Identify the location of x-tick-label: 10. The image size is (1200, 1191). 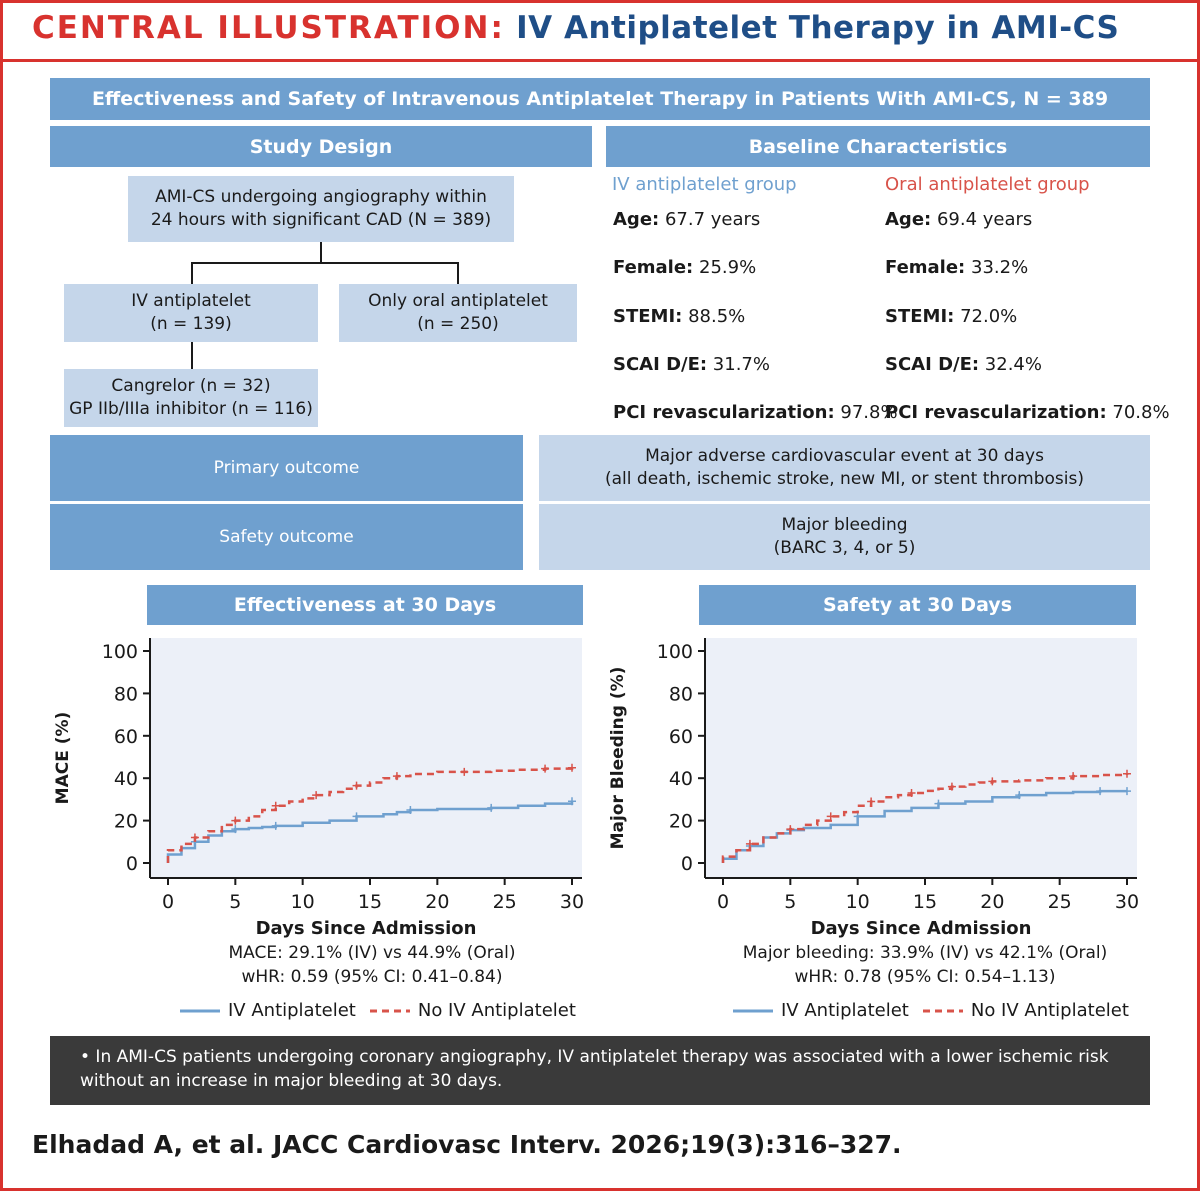
(303, 902).